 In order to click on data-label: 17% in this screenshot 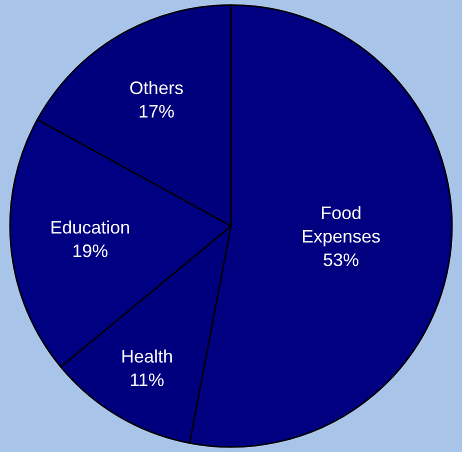, I will do `click(156, 112)`.